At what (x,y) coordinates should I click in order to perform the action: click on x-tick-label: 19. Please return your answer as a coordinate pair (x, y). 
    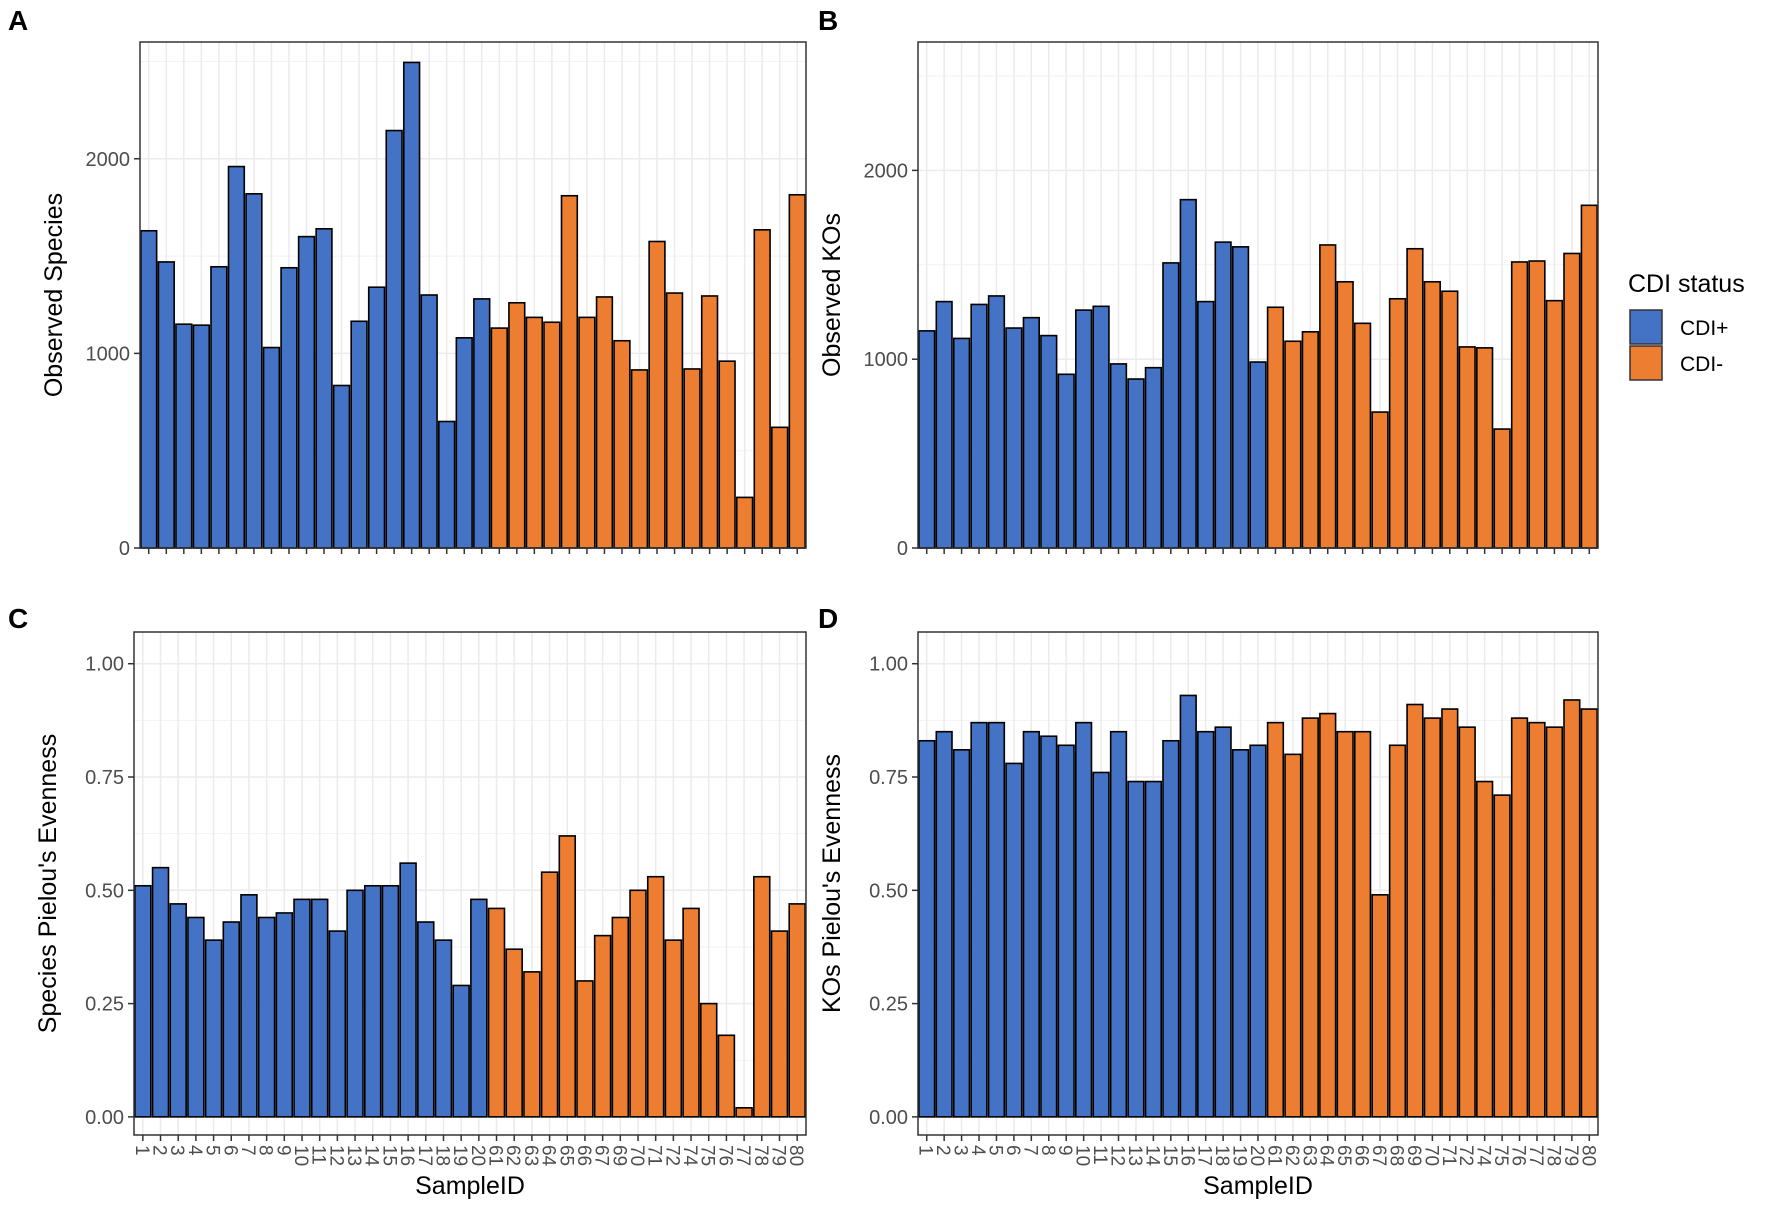
    Looking at the image, I should click on (459, 1155).